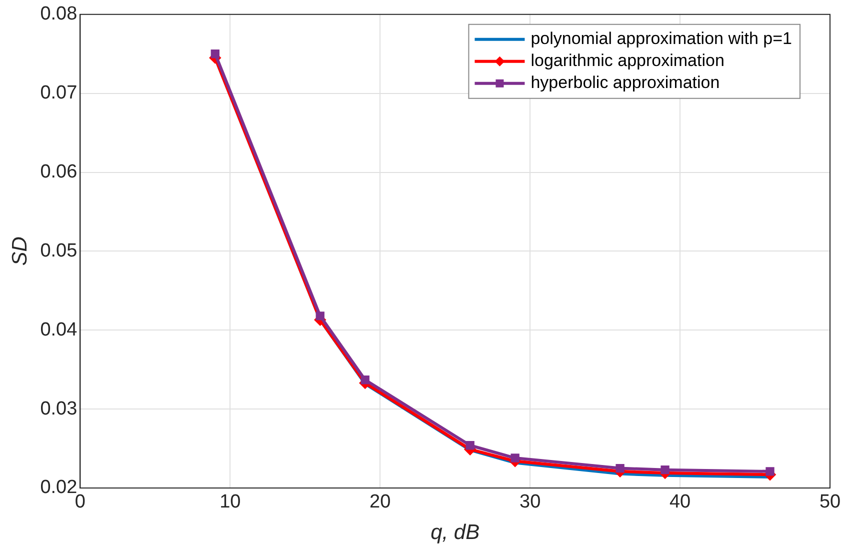 The width and height of the screenshot is (858, 554). Describe the element at coordinates (455, 532) in the screenshot. I see `x-axis-title: q, dB` at that location.